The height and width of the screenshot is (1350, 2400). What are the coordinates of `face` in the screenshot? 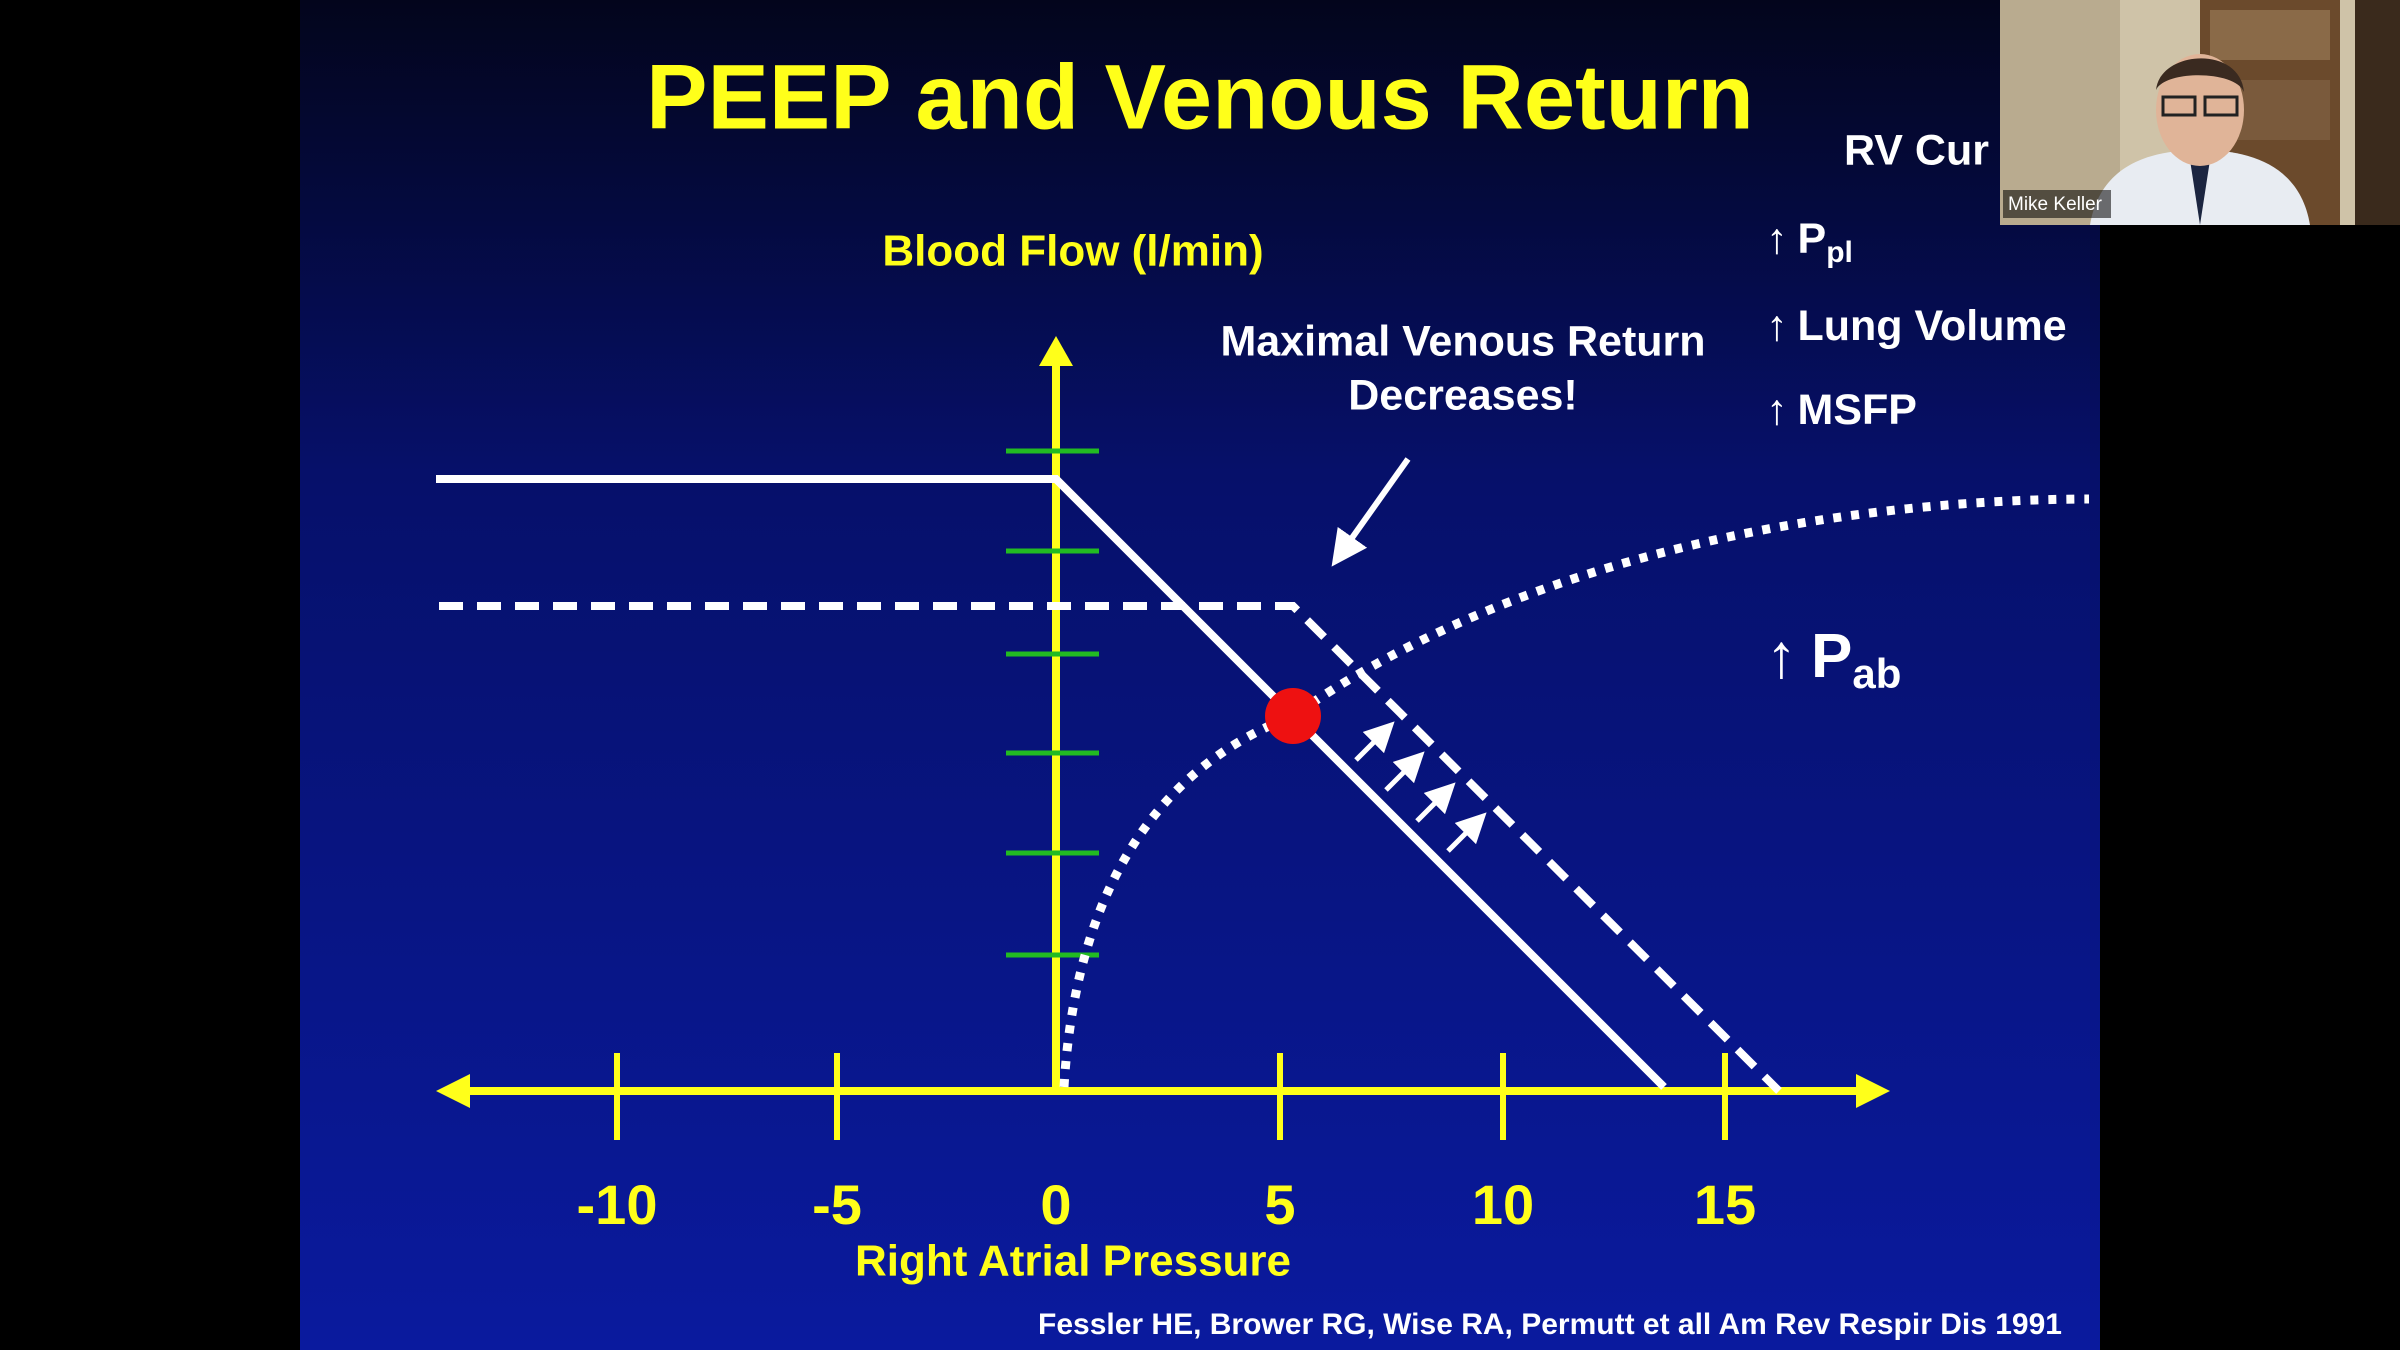 It's located at (2200, 110).